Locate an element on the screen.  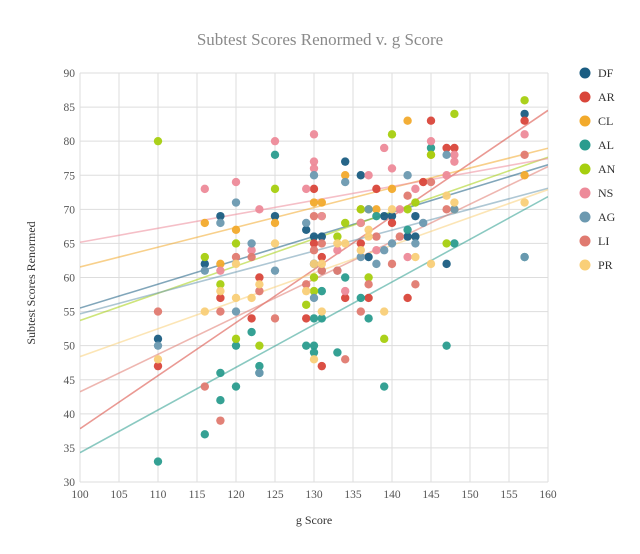
y-tick-label: 55 is located at coordinates (70, 313).